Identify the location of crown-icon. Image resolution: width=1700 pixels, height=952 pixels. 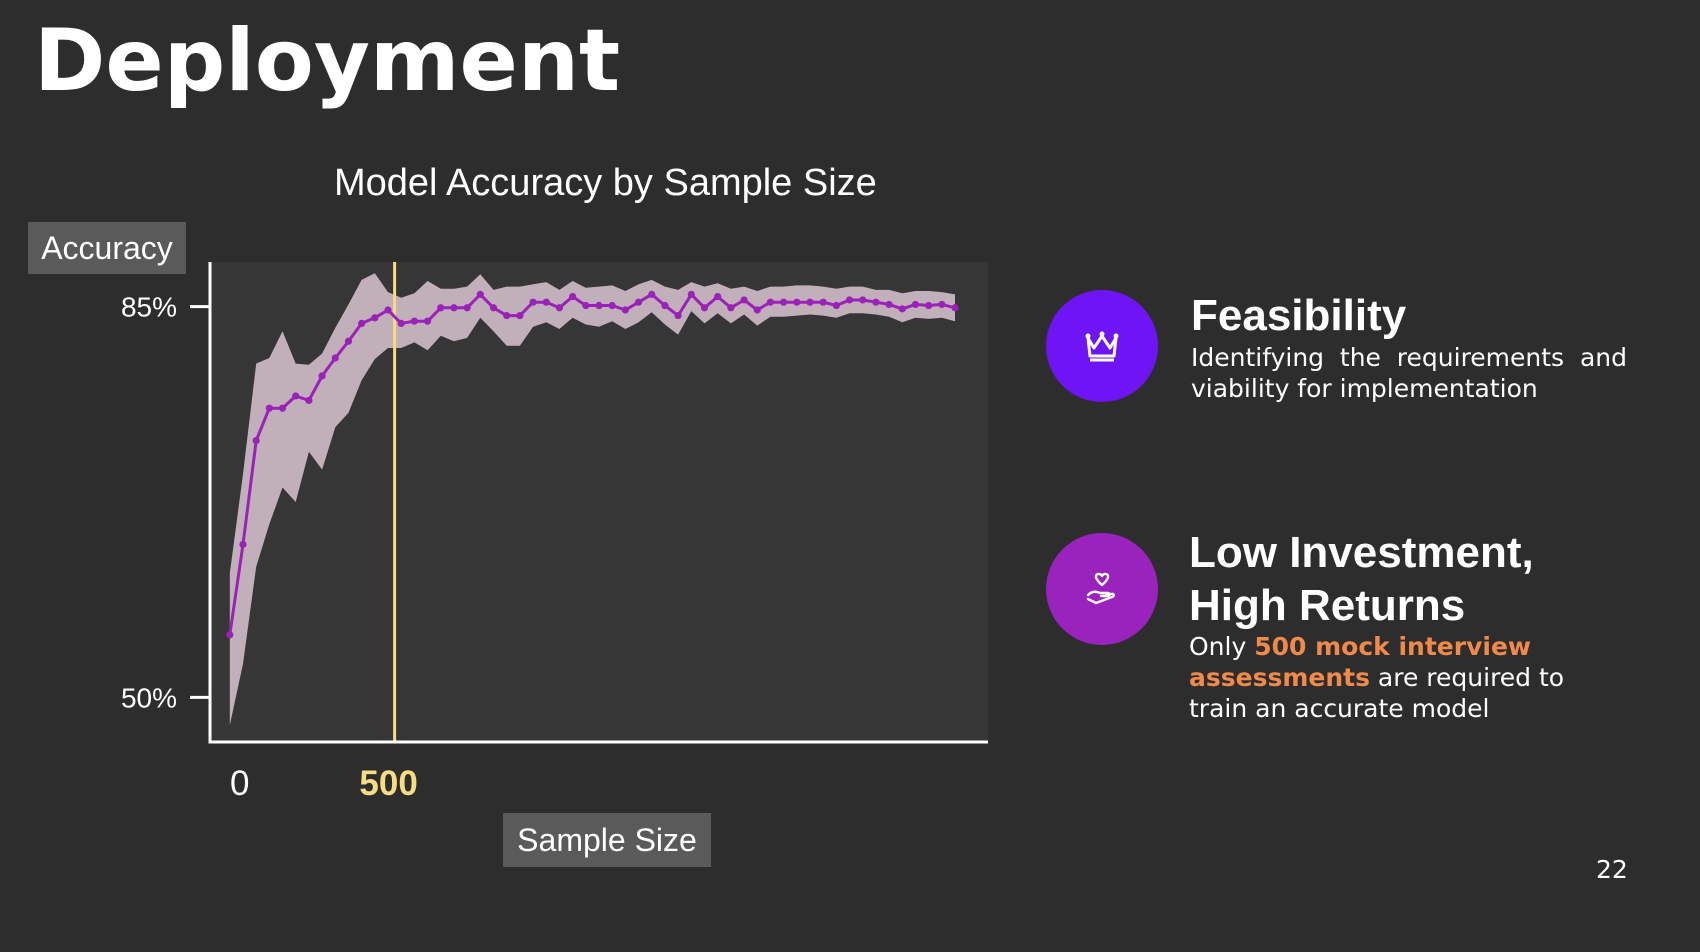
(1102, 346).